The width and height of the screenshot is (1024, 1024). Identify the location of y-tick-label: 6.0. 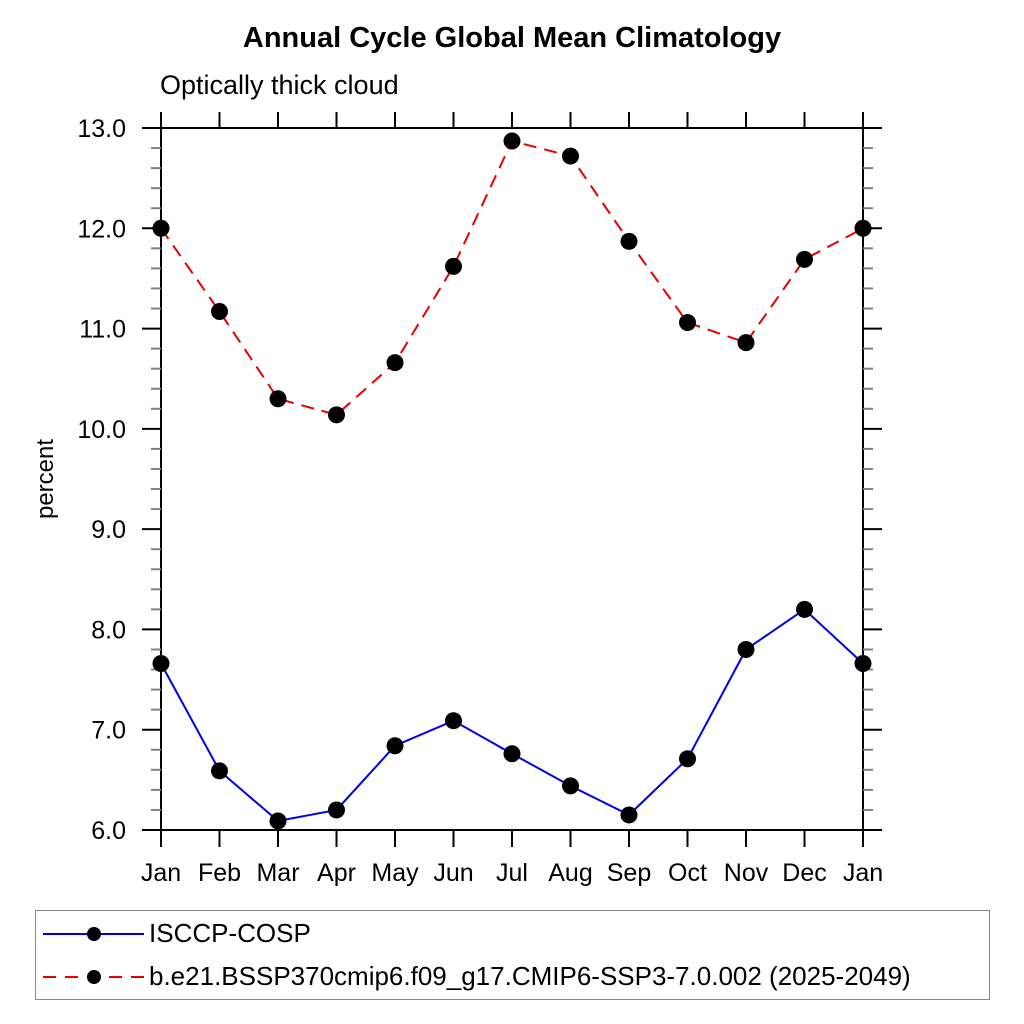
(108, 831).